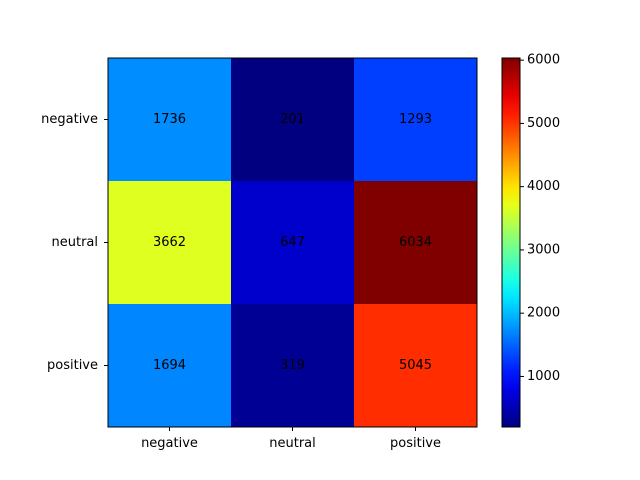 The width and height of the screenshot is (640, 480). I want to click on y-axis: negative neutral positive, so click(74, 242).